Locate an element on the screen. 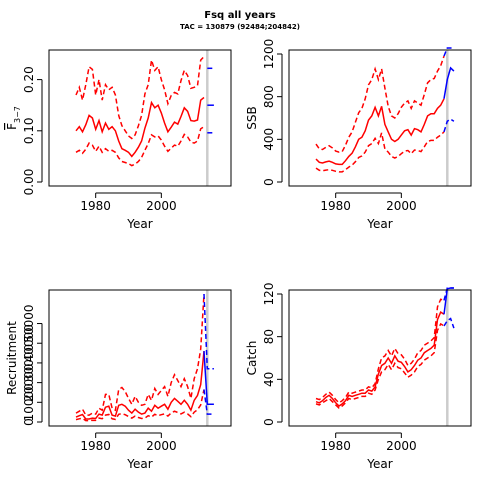 The image size is (480, 480). recruitment-x-axis-label: Year is located at coordinates (139, 464).